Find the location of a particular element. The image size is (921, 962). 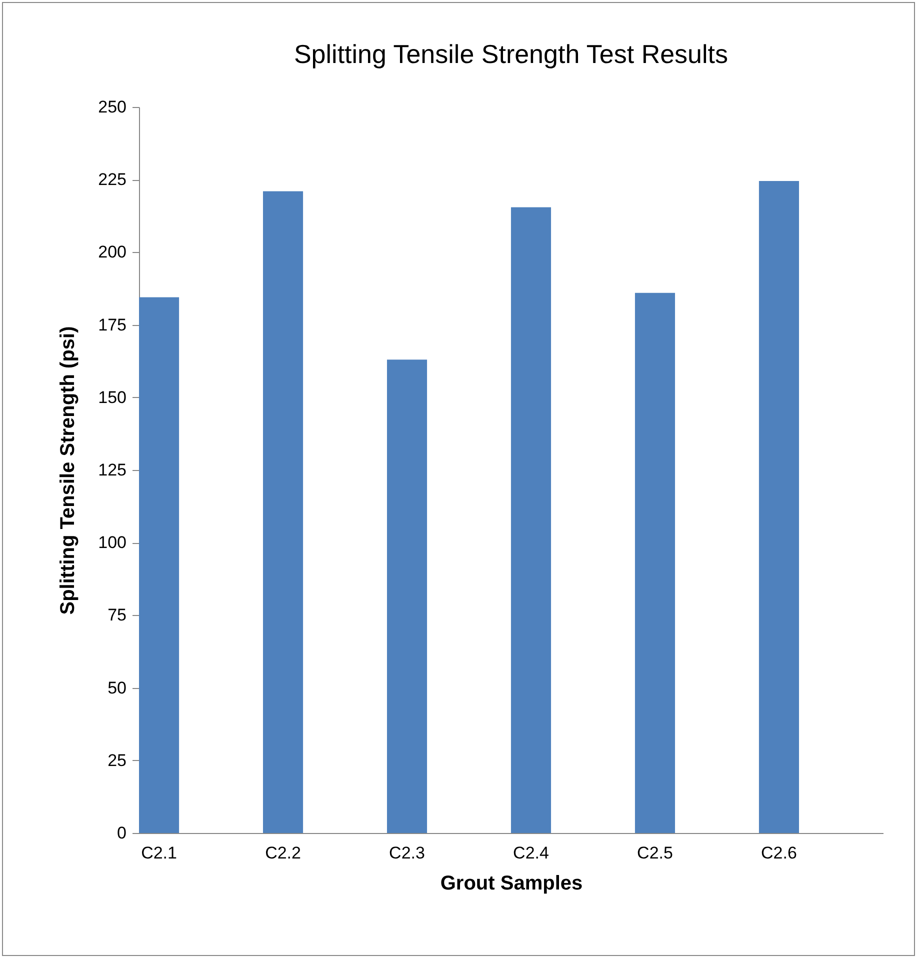

y-tick-label: 150 is located at coordinates (112, 397).